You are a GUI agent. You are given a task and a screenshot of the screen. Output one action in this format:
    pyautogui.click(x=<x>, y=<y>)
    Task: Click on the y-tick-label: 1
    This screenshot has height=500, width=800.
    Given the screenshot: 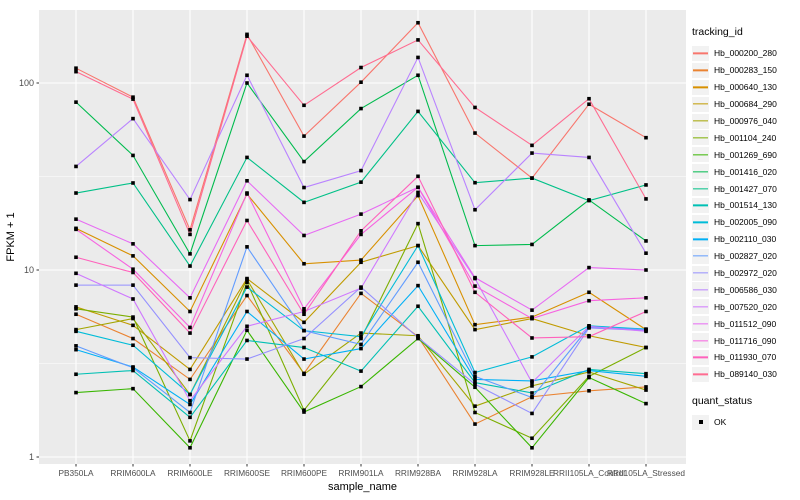 What is the action you would take?
    pyautogui.click(x=31, y=457)
    